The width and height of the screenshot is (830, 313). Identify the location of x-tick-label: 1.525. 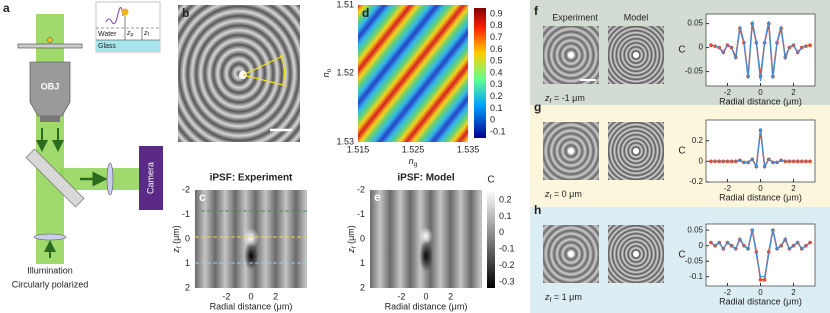
(413, 149).